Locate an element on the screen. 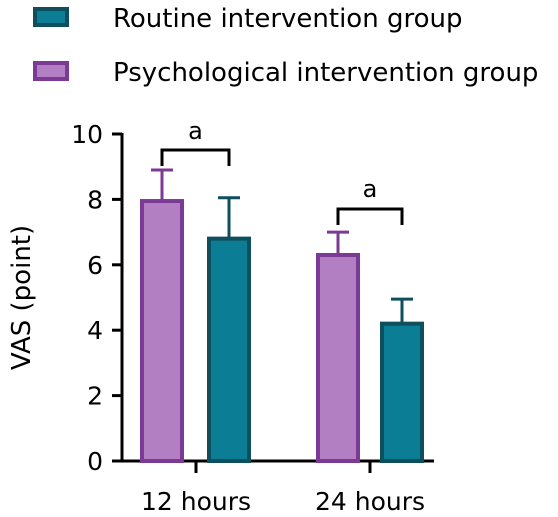 The height and width of the screenshot is (517, 558). y-tick-label: 2 is located at coordinates (95, 396).